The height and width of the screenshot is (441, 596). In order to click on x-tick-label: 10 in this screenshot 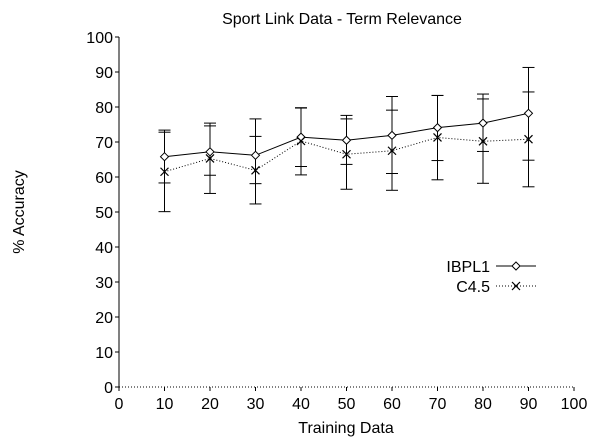, I will do `click(165, 404)`.